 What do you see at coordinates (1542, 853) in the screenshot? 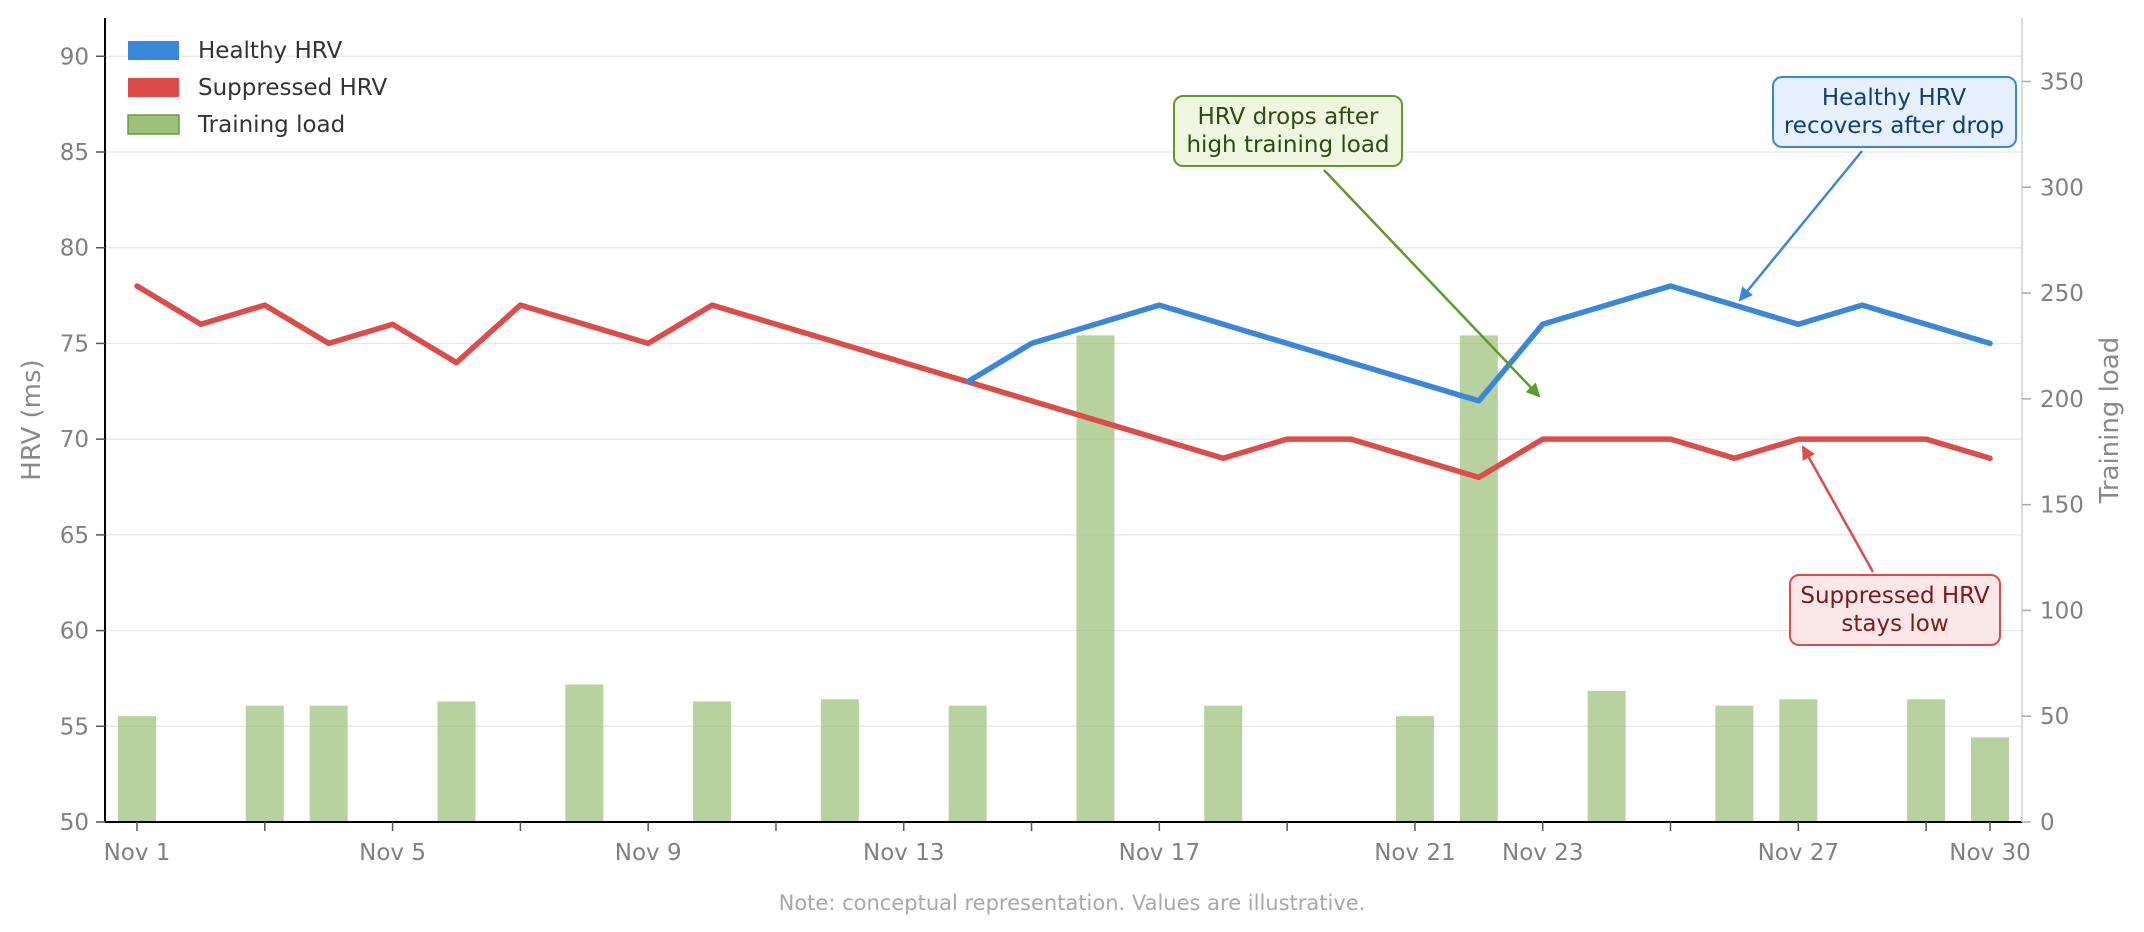
I see `x-tick-label-nov-23: Nov 23` at bounding box center [1542, 853].